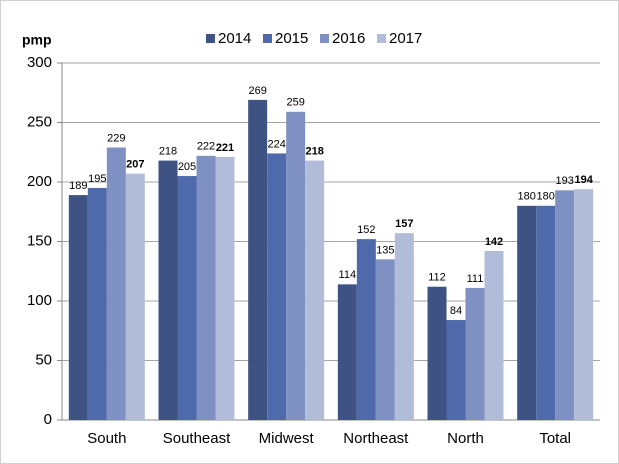  I want to click on y-tick-label: 200, so click(39, 181).